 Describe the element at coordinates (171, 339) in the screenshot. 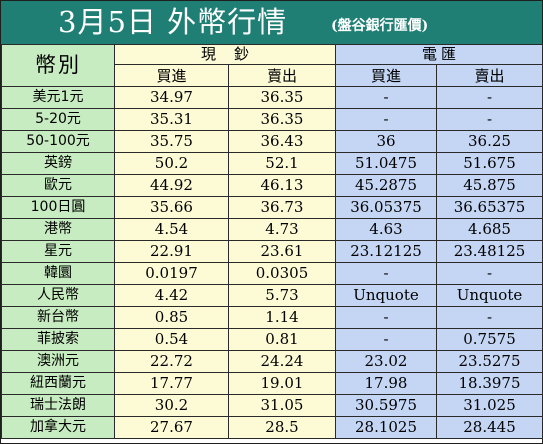

I see `cash-buy-cell: 0.54` at that location.